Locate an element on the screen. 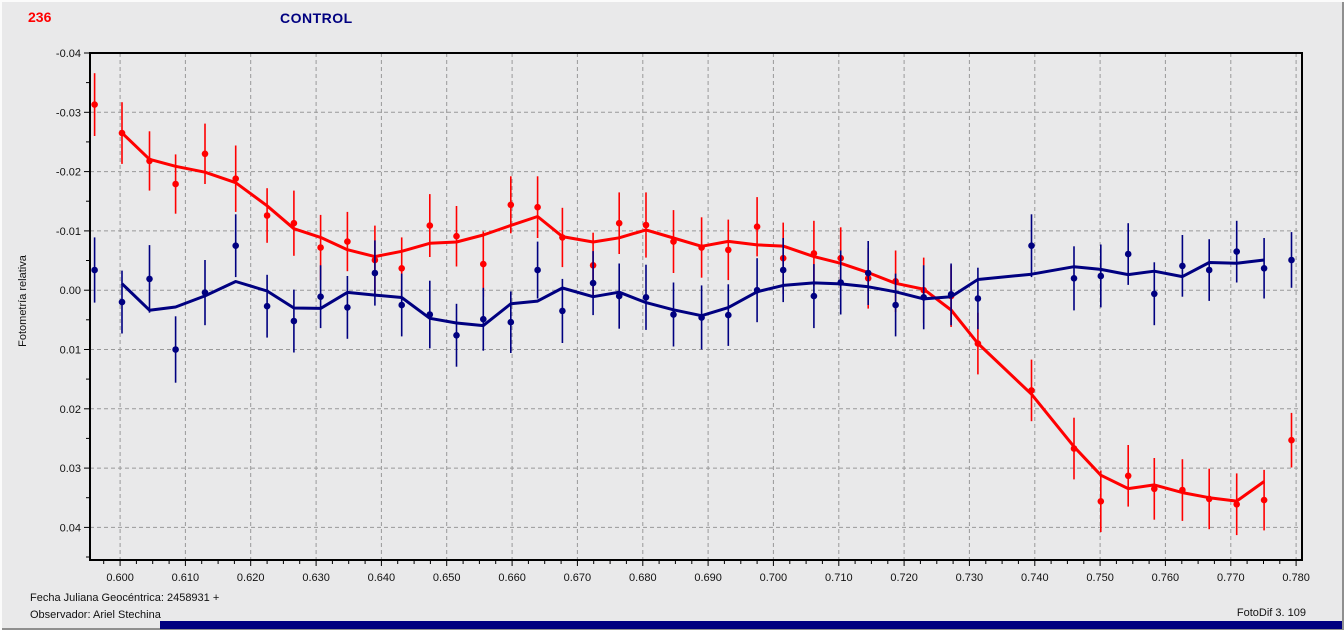 Image resolution: width=1344 pixels, height=630 pixels. svg-text: 0.760 is located at coordinates (1166, 578).